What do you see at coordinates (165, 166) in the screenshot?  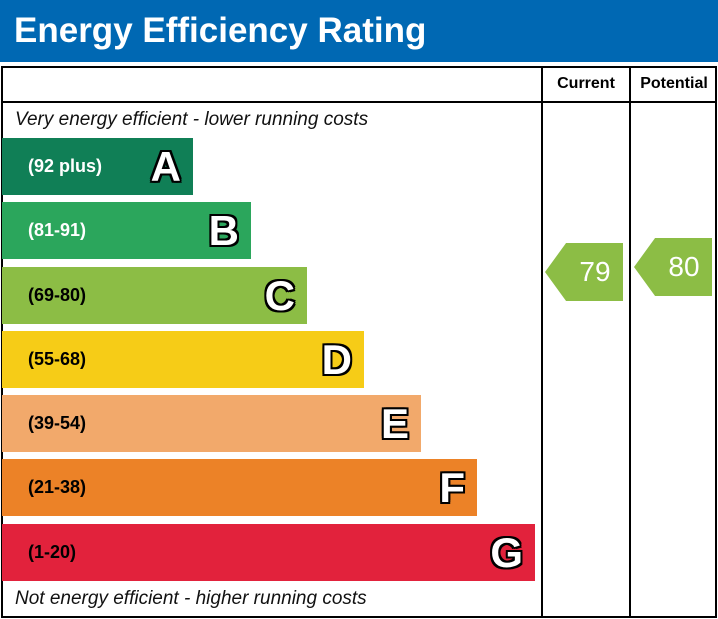 I see `band-letter: A` at bounding box center [165, 166].